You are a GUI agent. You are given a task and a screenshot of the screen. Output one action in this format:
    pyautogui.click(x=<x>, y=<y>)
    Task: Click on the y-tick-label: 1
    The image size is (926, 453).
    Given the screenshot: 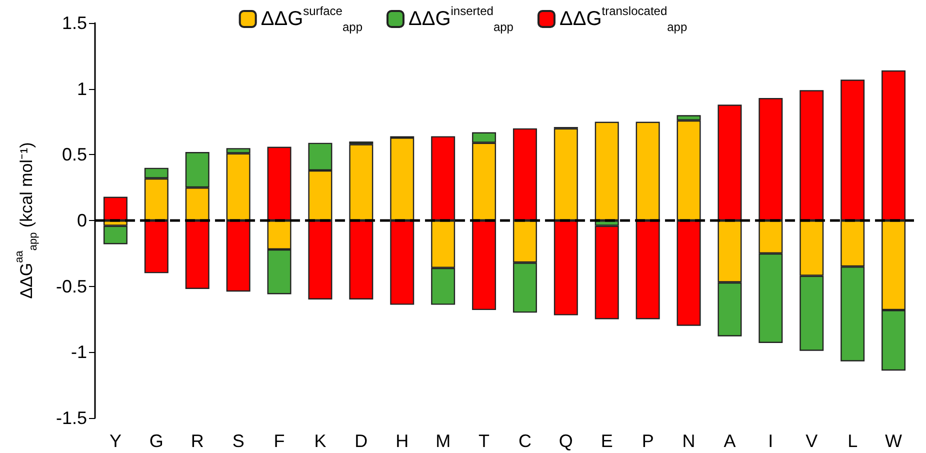 What is the action you would take?
    pyautogui.click(x=81, y=88)
    